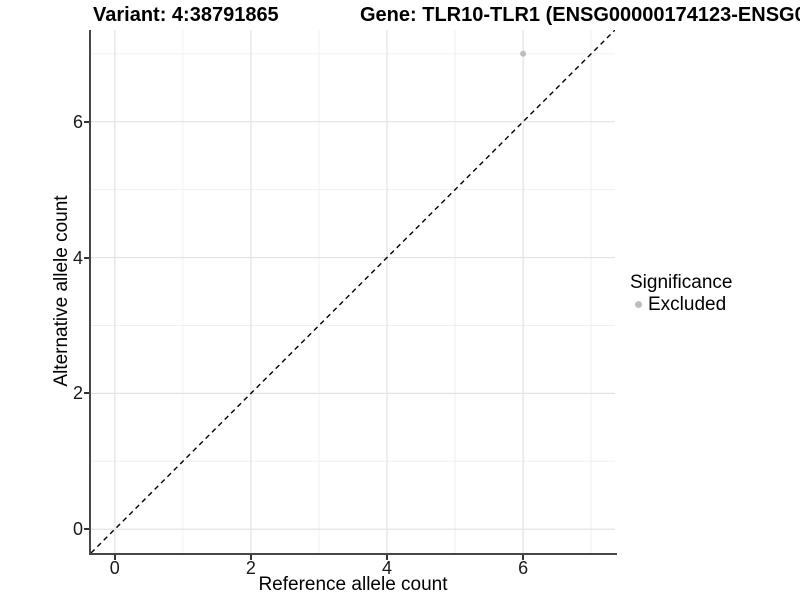 This screenshot has height=600, width=800. Describe the element at coordinates (638, 304) in the screenshot. I see `legend-key-dot-icon` at that location.